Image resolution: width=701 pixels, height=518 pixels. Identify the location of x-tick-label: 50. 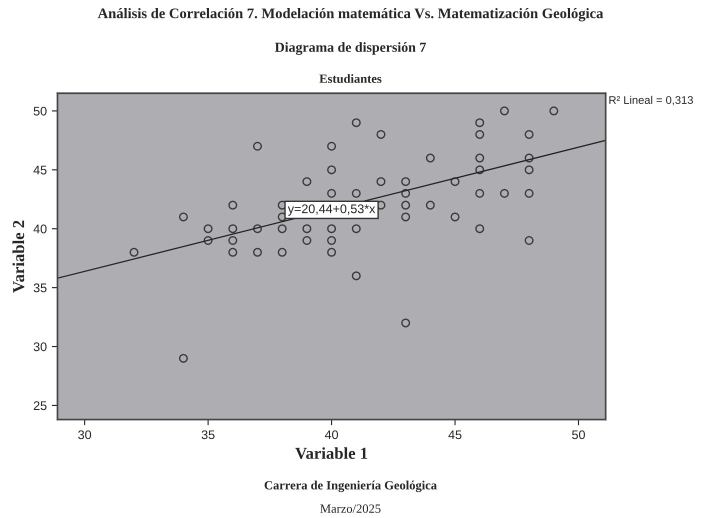
(578, 435).